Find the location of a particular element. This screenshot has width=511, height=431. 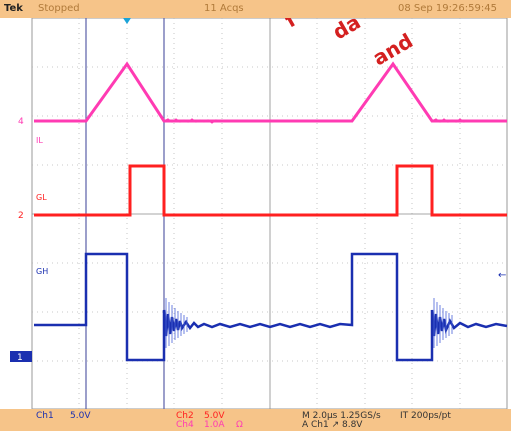

gl-trace is located at coordinates (270, 190).